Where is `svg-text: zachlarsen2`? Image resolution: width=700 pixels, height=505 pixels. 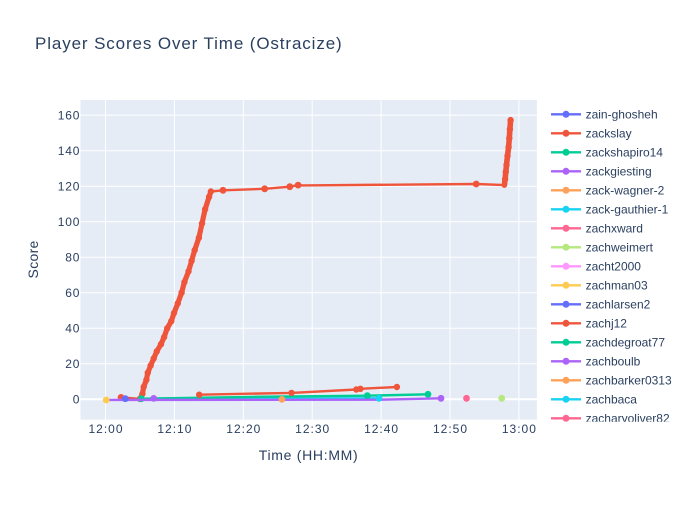
svg-text: zachlarsen2 is located at coordinates (618, 304).